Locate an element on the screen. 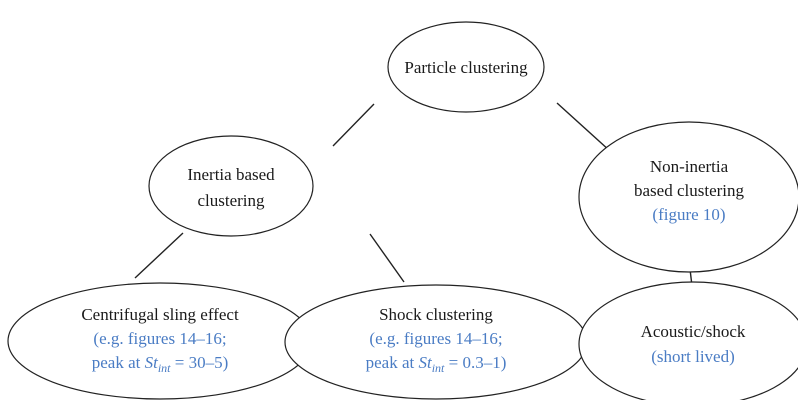  node-label: based clustering is located at coordinates (689, 190).